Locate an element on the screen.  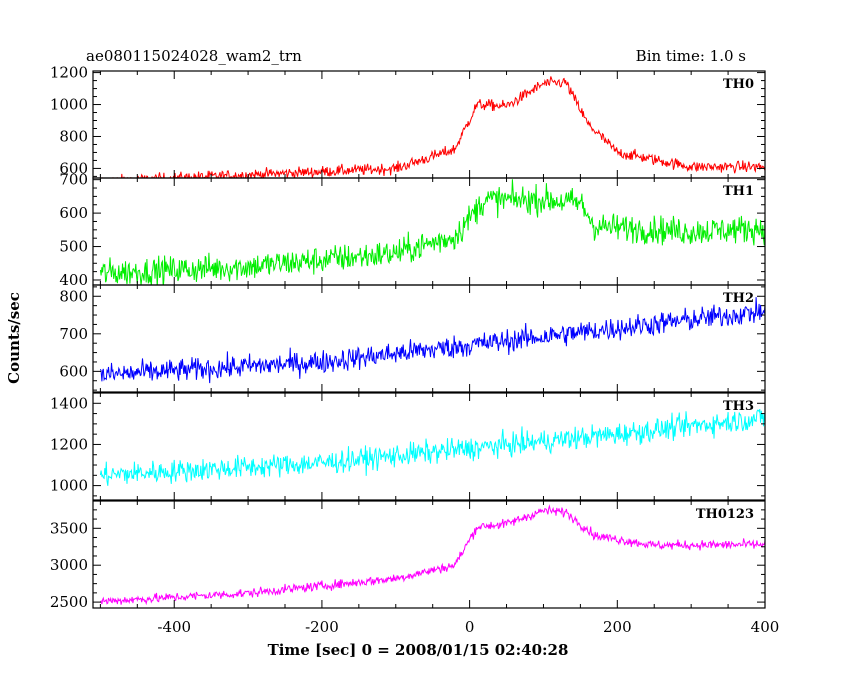
series-line-th1 is located at coordinates (432, 232).